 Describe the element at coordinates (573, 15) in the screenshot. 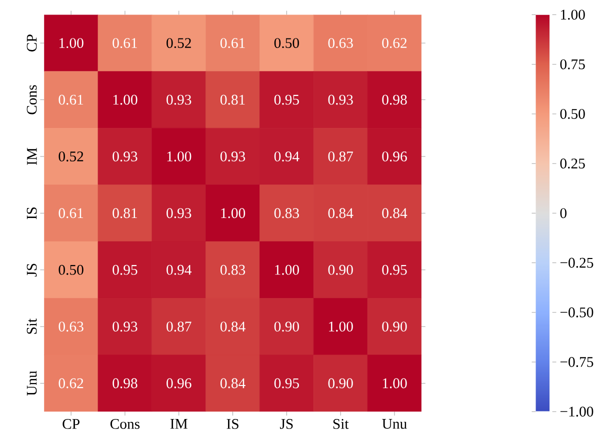

I see `color-bar-label: 1.00` at that location.